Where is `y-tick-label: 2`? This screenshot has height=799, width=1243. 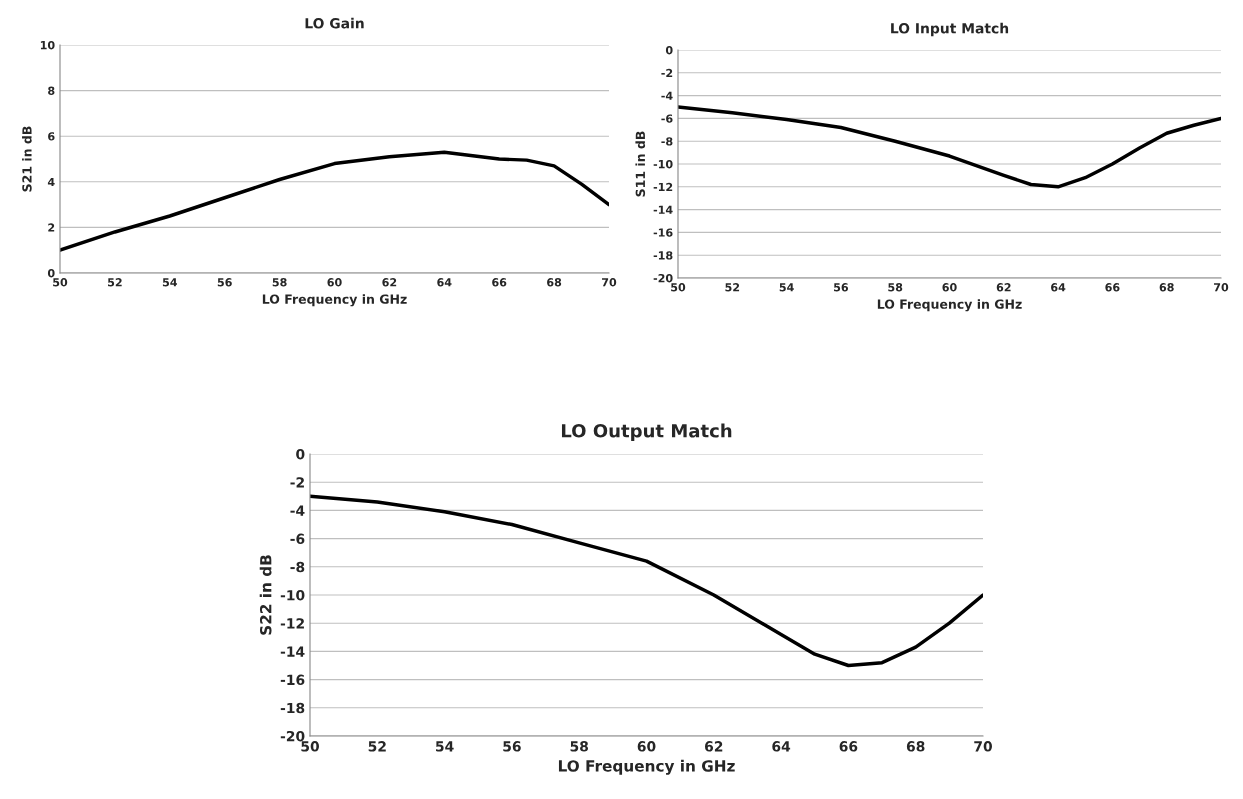 y-tick-label: 2 is located at coordinates (51, 227).